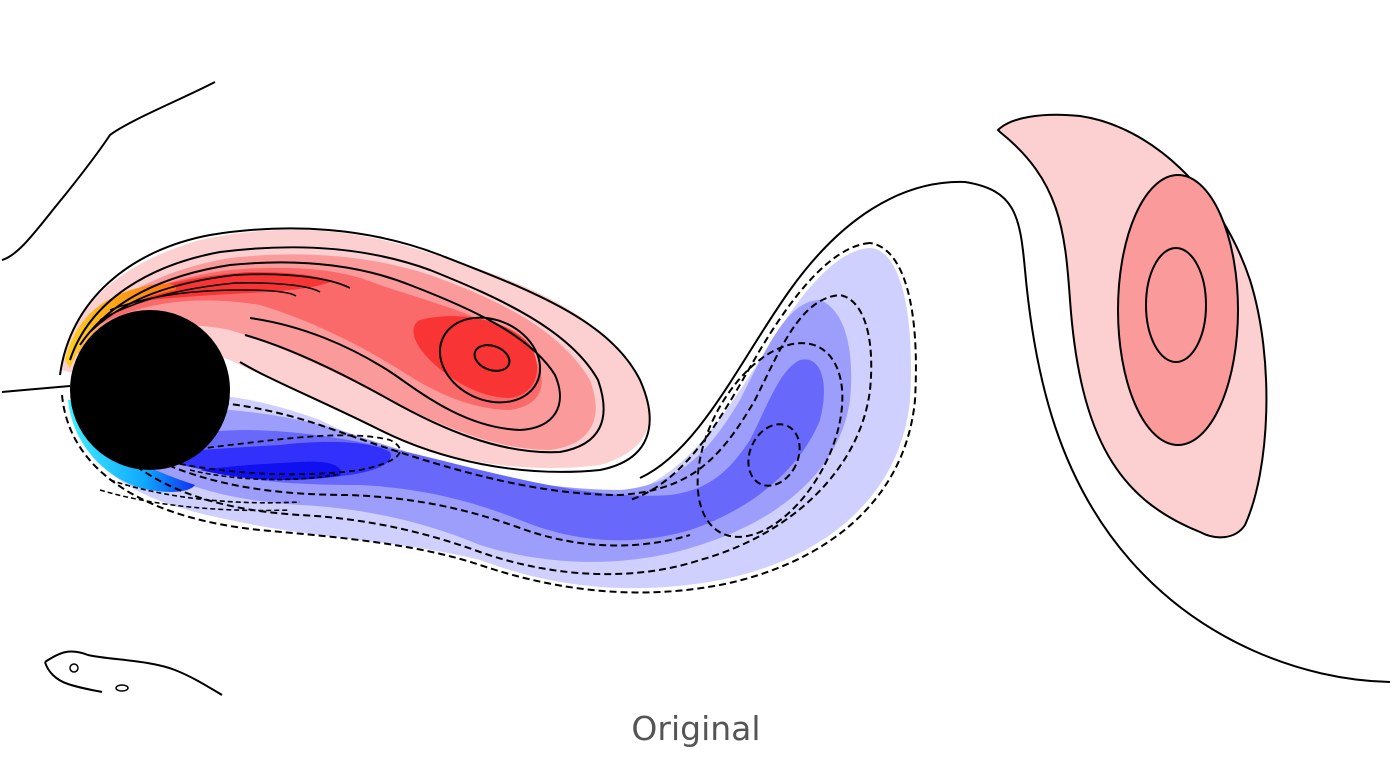  Describe the element at coordinates (122, 688) in the screenshot. I see `small-contour-loop` at that location.